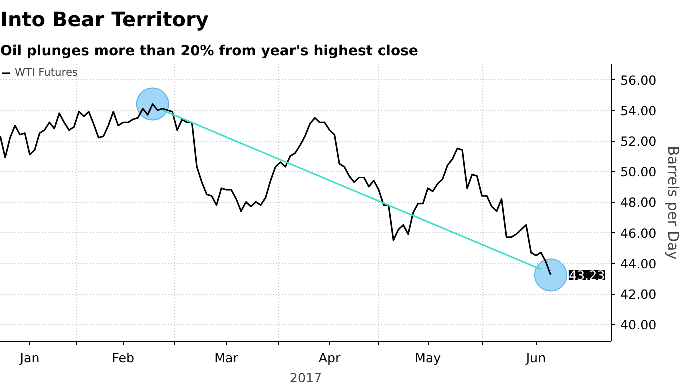 The height and width of the screenshot is (385, 684). What do you see at coordinates (638, 202) in the screenshot?
I see `y-tick-label: 48.00` at bounding box center [638, 202].